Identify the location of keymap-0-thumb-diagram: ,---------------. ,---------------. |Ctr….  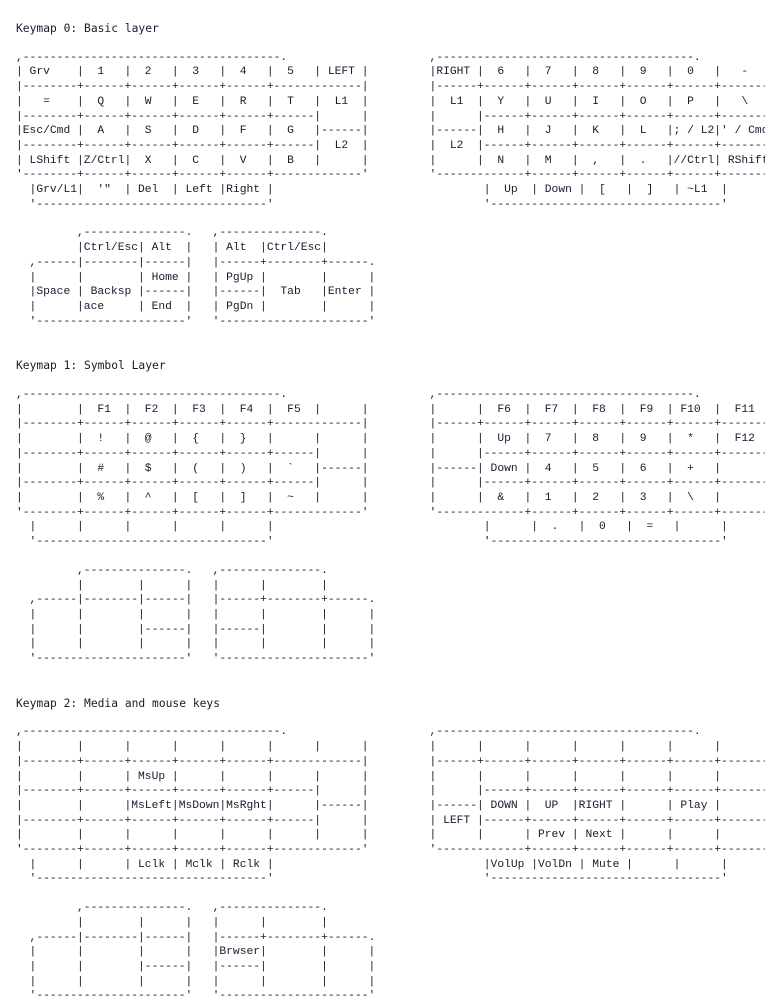
(202, 277).